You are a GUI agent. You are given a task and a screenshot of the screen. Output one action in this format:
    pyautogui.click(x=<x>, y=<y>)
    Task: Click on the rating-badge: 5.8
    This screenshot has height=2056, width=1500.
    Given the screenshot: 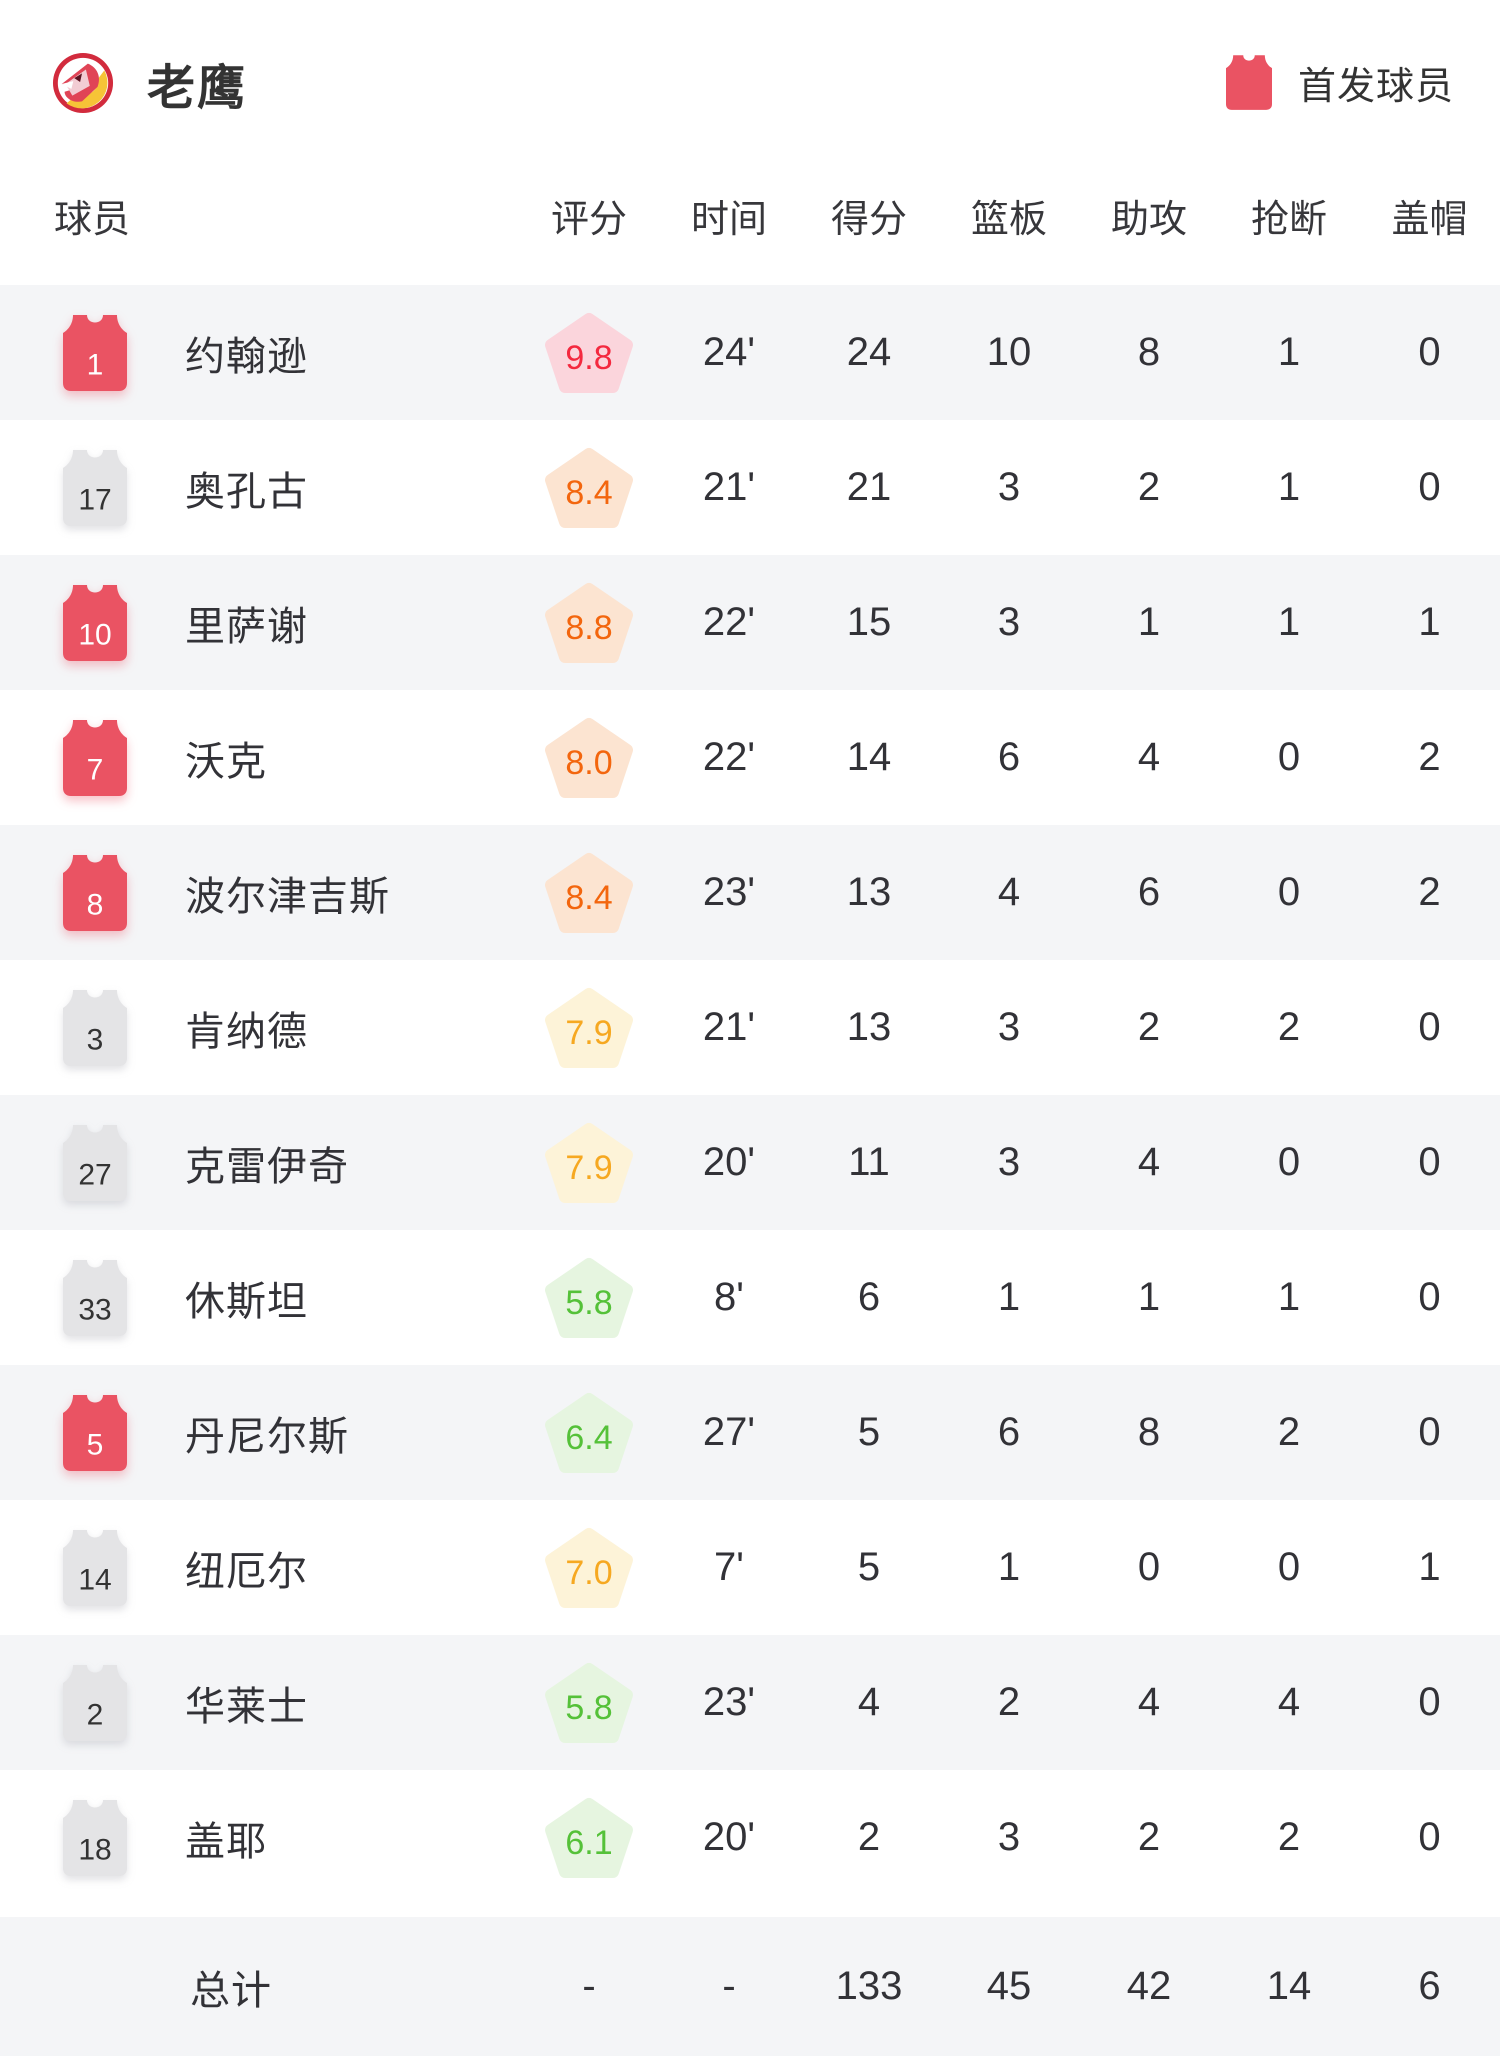 What is the action you would take?
    pyautogui.click(x=589, y=1702)
    